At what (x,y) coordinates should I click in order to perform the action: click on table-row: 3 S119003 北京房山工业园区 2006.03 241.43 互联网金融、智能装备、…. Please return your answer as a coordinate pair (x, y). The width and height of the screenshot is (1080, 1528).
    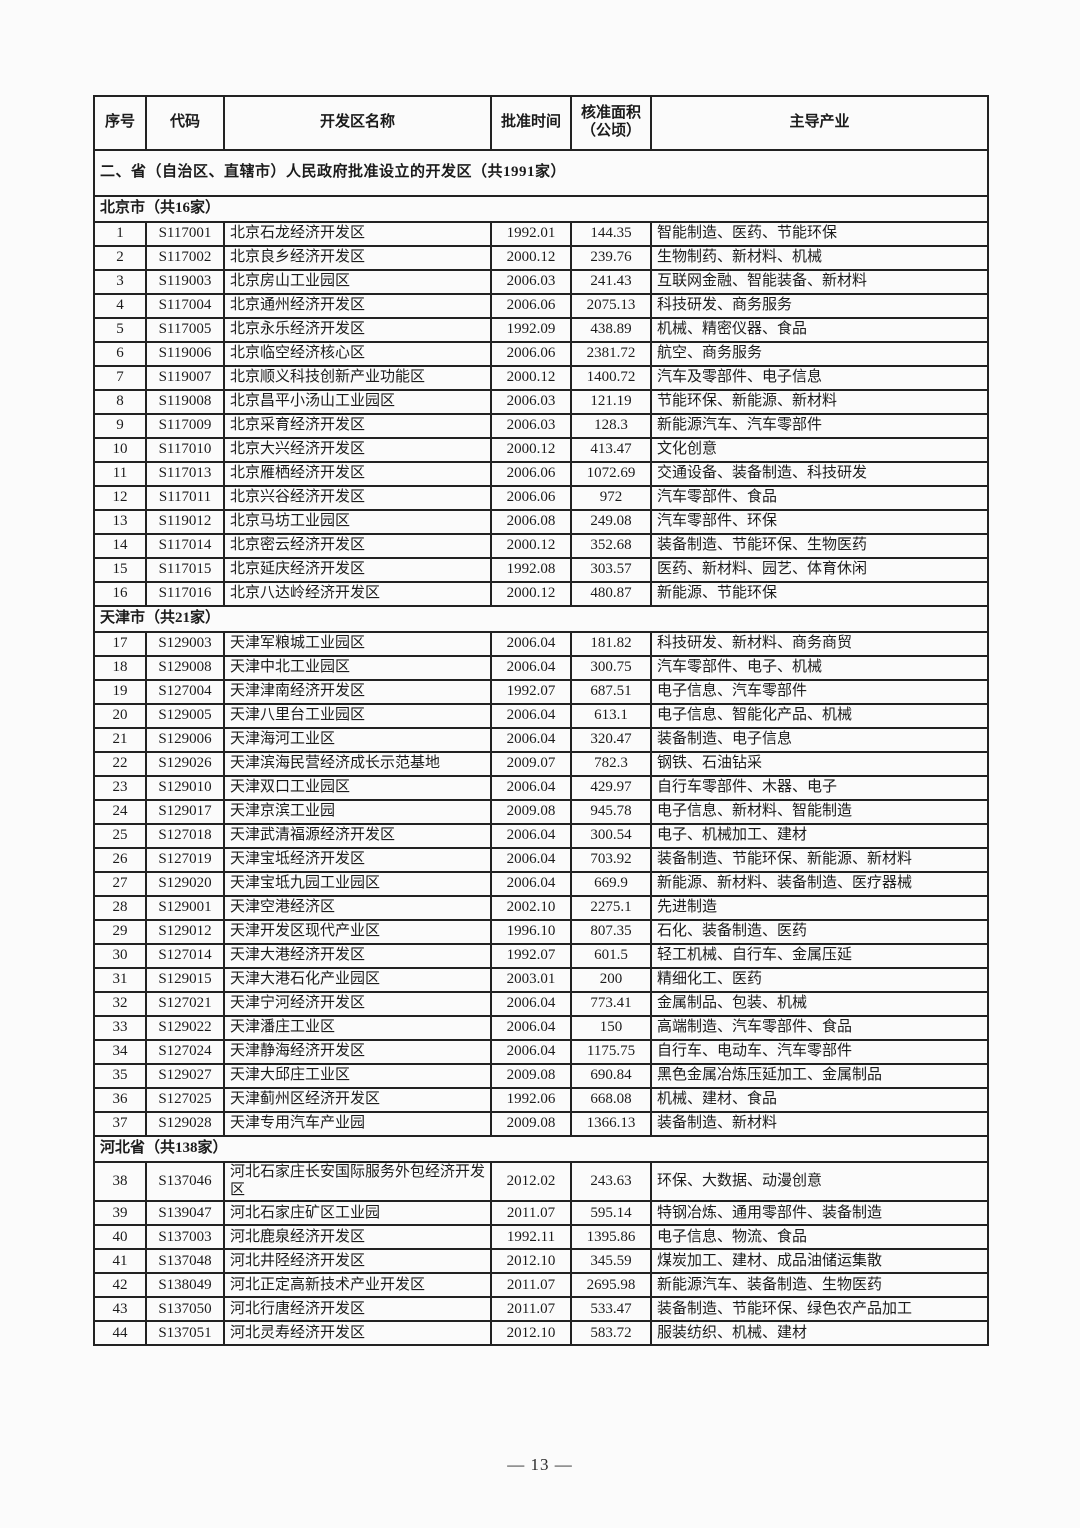
    Looking at the image, I should click on (541, 282).